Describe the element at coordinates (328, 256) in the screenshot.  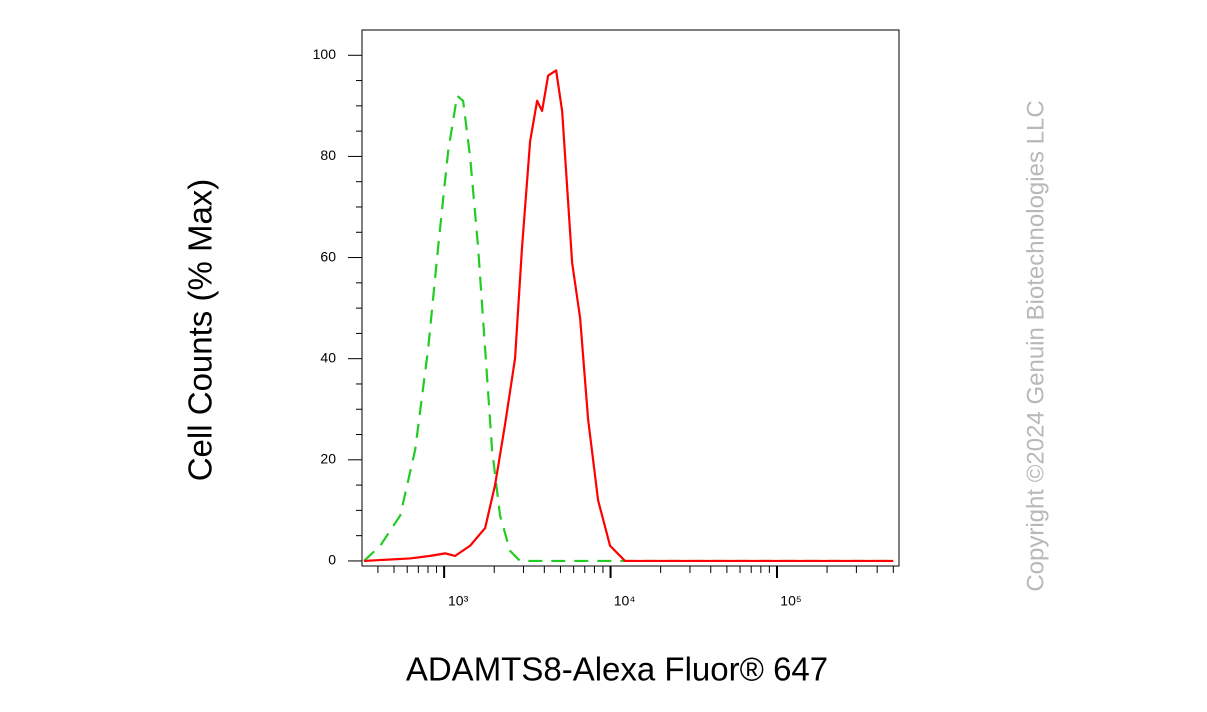
I see `y-tick-label: 60` at that location.